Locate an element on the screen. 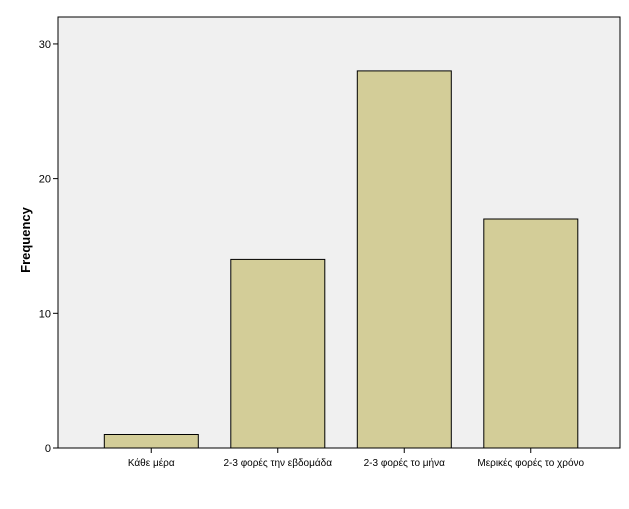 This screenshot has height=509, width=629. y-tick-label: 0 is located at coordinates (48, 449).